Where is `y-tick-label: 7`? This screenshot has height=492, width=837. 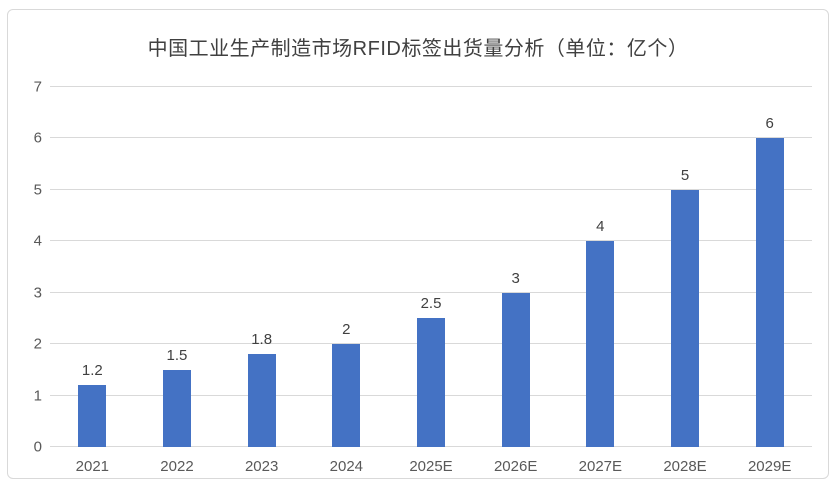
y-tick-label: 7 is located at coordinates (37, 87).